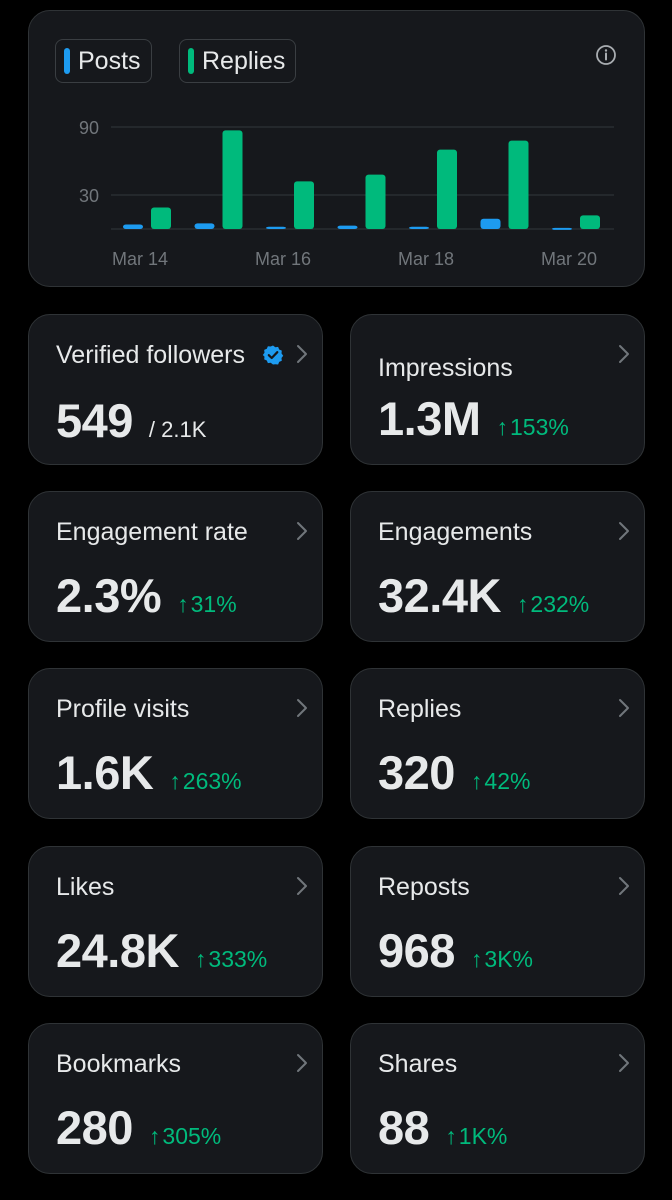 This screenshot has width=672, height=1200. What do you see at coordinates (207, 604) in the screenshot?
I see `metric-change: ↑31%` at bounding box center [207, 604].